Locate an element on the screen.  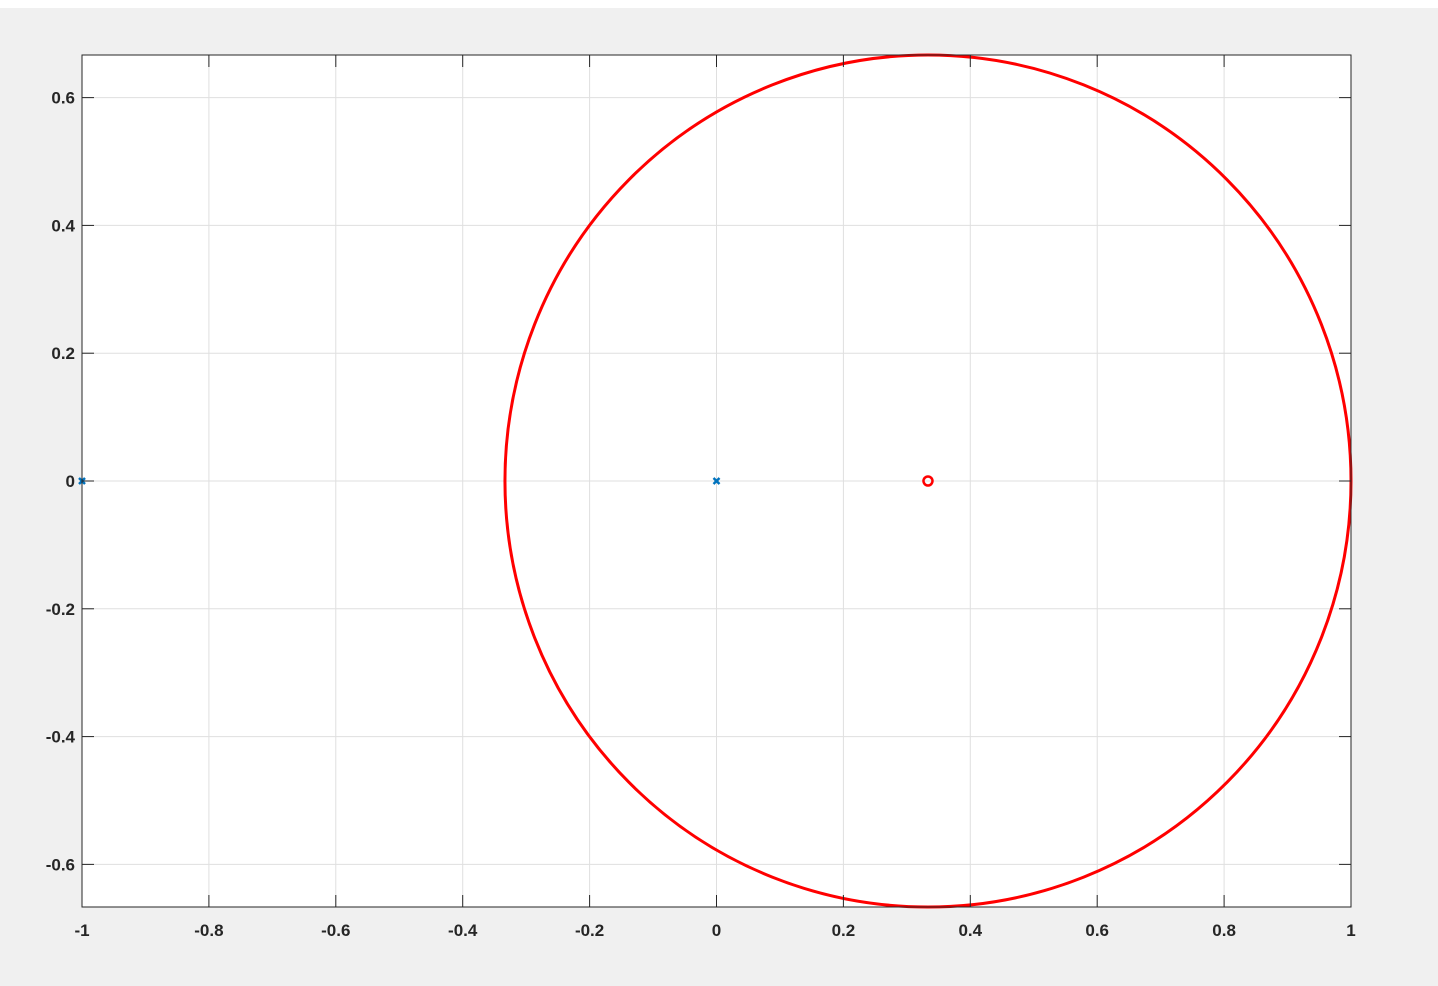
x-tick-label: 0.4 is located at coordinates (970, 930).